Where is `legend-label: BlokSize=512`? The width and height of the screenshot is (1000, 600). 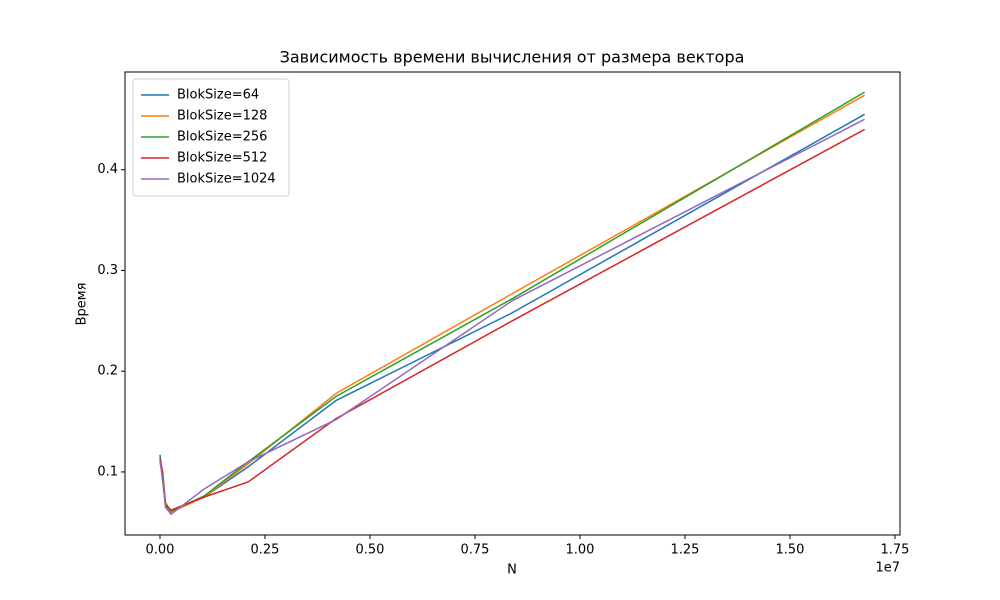
legend-label: BlokSize=512 is located at coordinates (222, 158).